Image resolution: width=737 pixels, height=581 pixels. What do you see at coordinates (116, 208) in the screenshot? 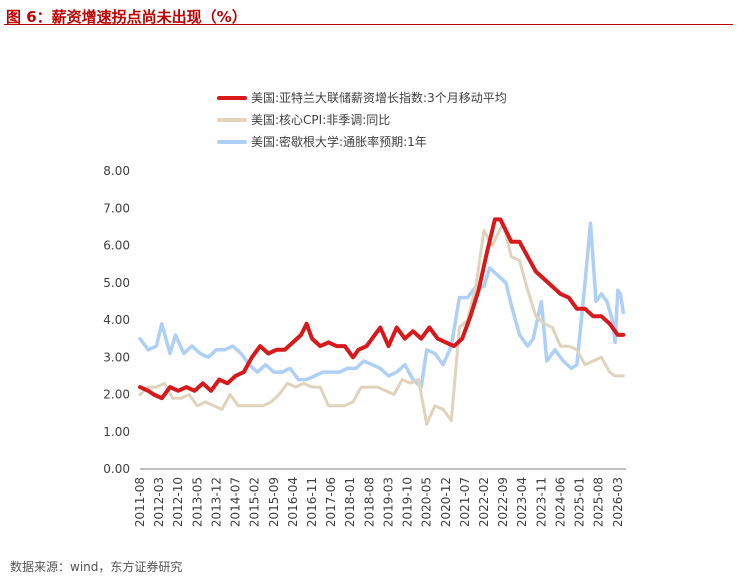
I see `y-tick-label: 7.00` at bounding box center [116, 208].